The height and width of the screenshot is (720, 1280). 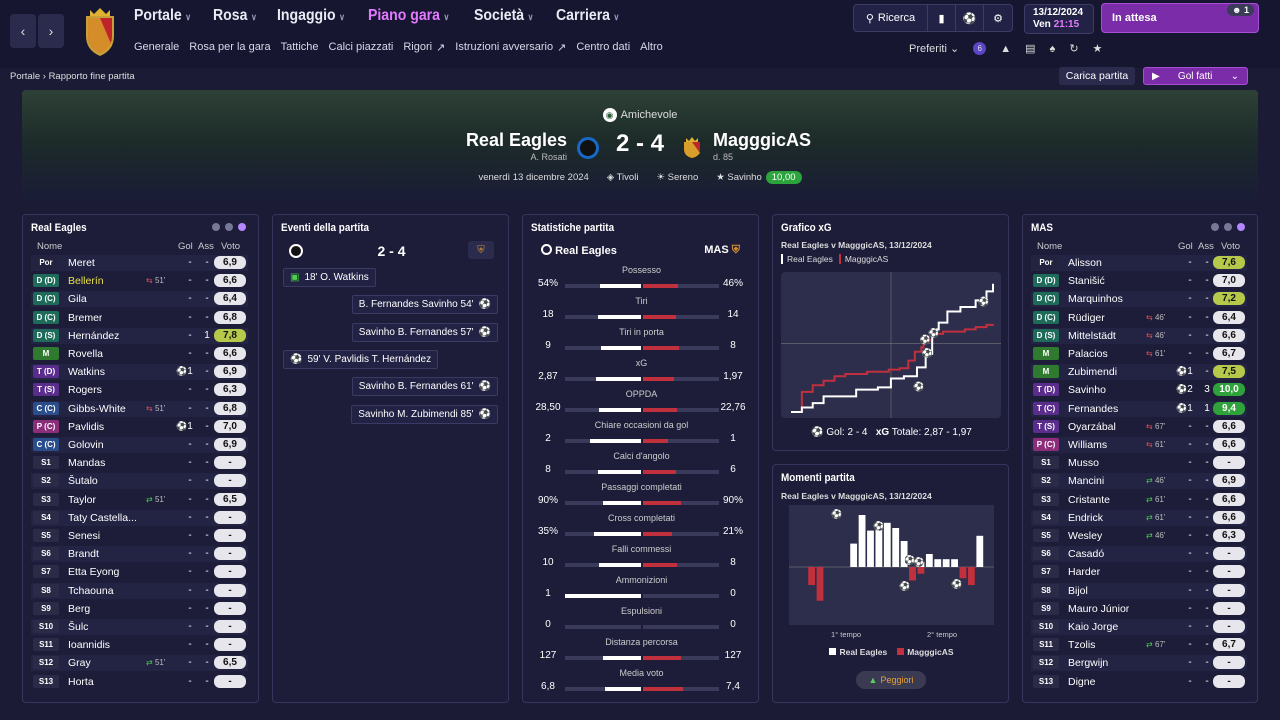 I want to click on player-name: Digne, so click(x=1082, y=681).